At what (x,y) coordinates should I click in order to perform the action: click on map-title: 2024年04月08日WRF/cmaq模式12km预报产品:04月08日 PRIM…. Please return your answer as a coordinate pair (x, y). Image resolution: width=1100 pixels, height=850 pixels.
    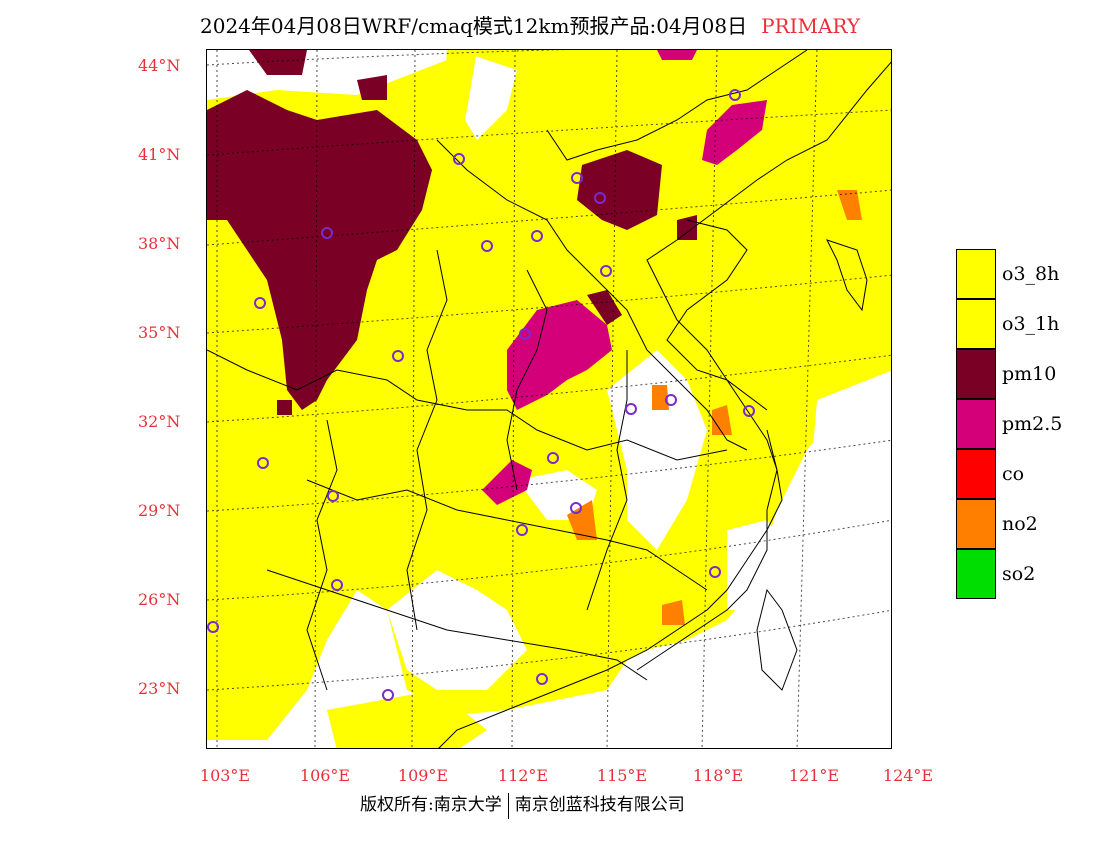
    Looking at the image, I should click on (530, 24).